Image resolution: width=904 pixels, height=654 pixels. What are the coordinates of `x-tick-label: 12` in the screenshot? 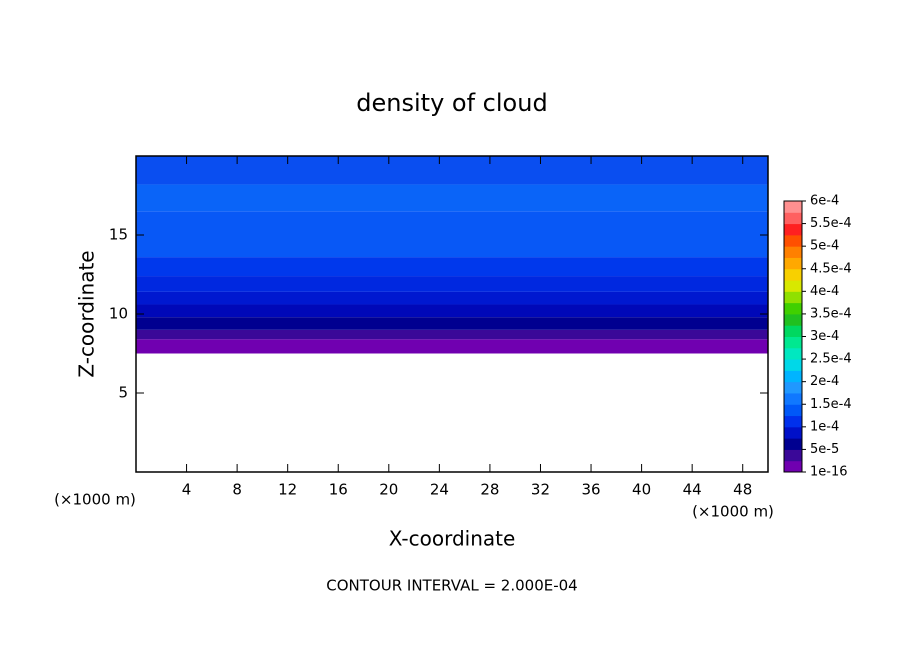 It's located at (287, 490).